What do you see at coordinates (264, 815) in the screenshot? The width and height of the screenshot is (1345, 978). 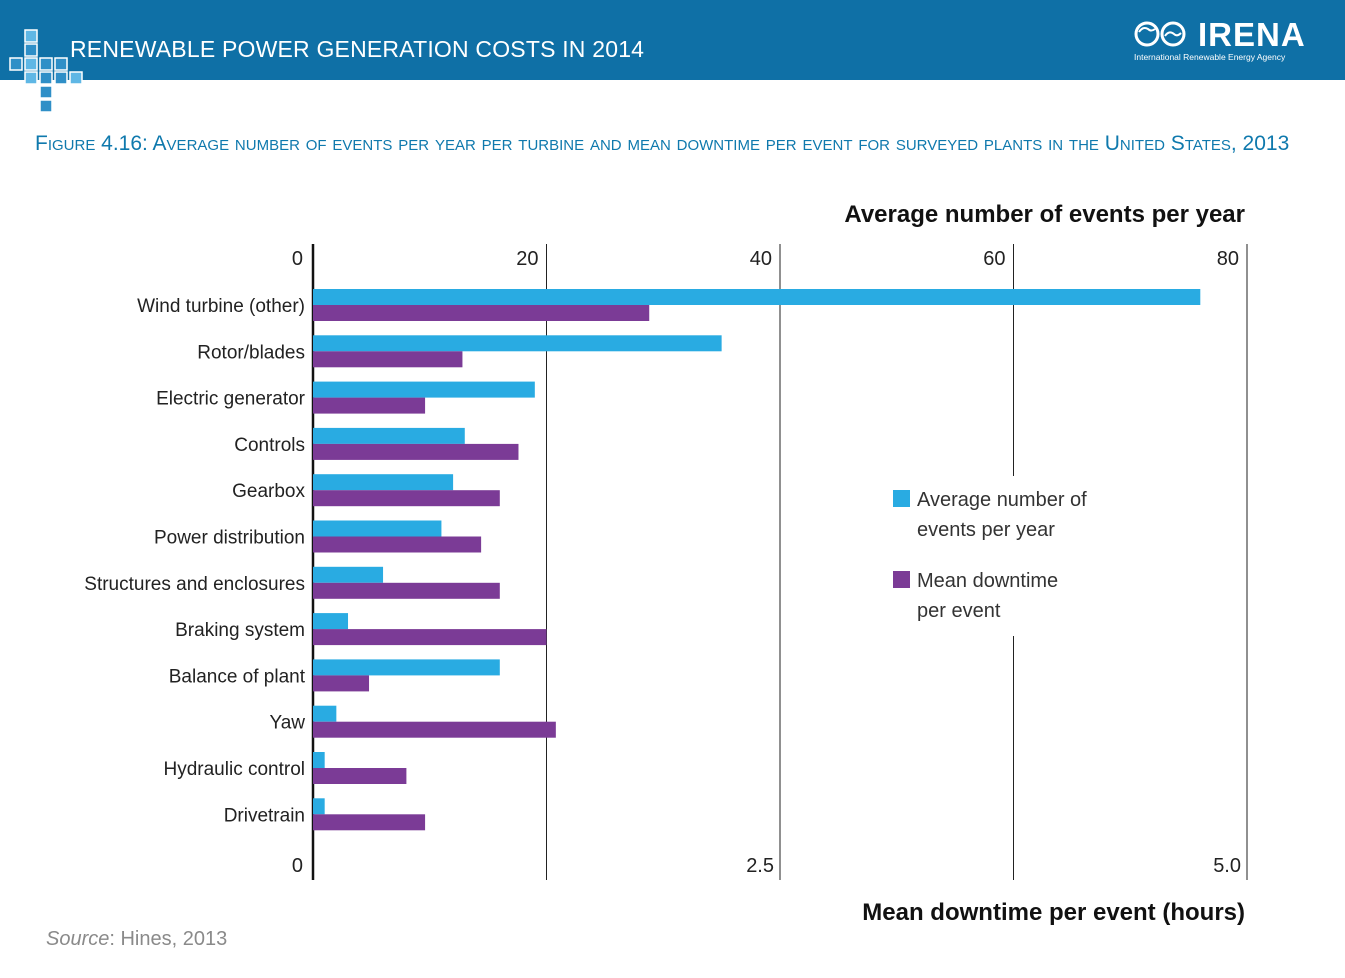 I see `category-label: Drivetrain` at bounding box center [264, 815].